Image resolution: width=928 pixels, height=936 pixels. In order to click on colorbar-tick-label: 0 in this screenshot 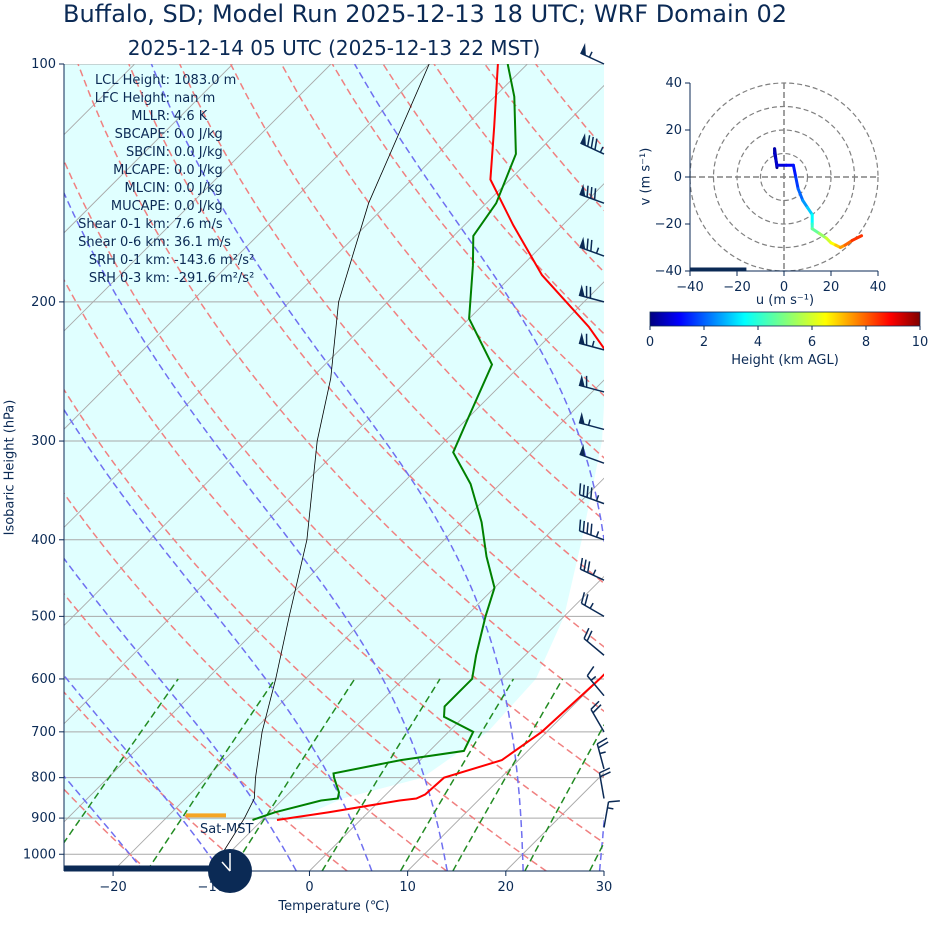, I will do `click(650, 342)`.